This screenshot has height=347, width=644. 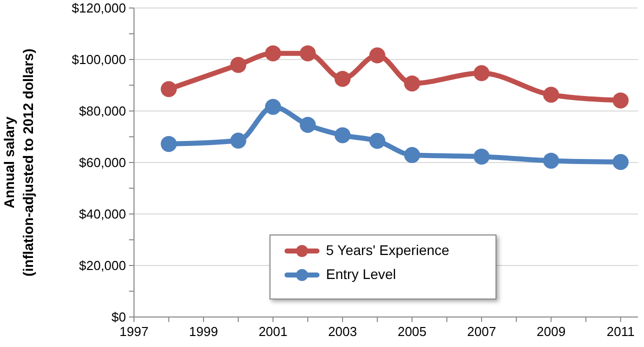 What do you see at coordinates (343, 331) in the screenshot?
I see `x-tick-label: 2003` at bounding box center [343, 331].